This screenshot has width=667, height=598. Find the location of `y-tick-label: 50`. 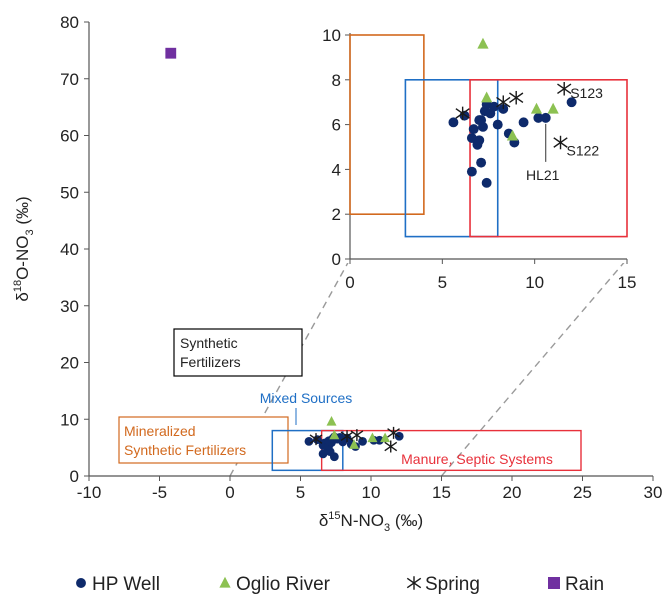

y-tick-label: 50 is located at coordinates (69, 192).